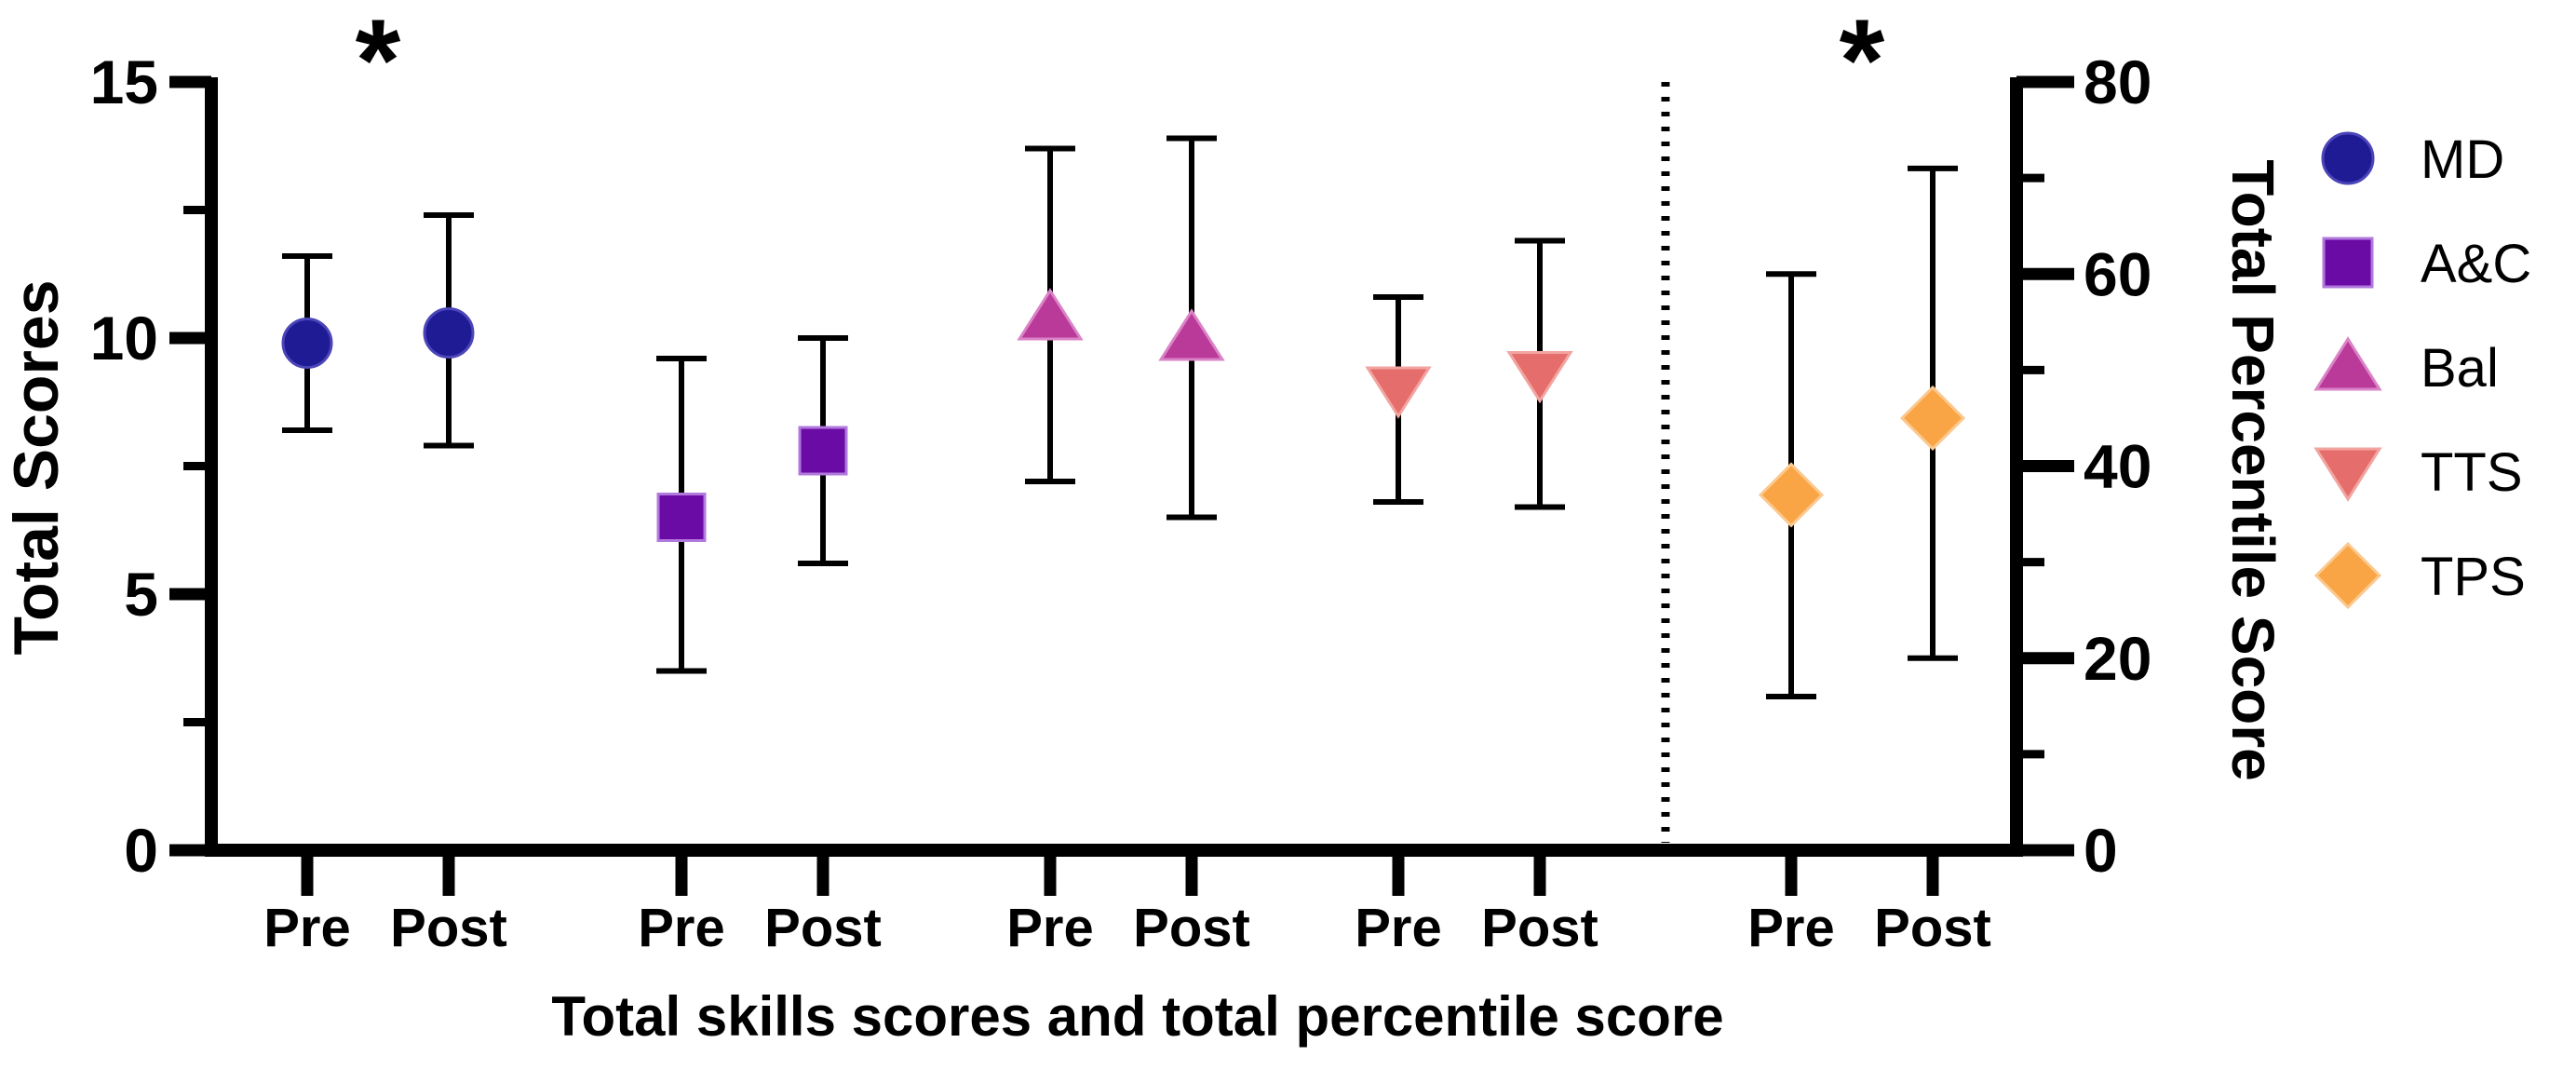 Image resolution: width=2576 pixels, height=1070 pixels. I want to click on data-point-TPS-Pre, so click(1791, 485).